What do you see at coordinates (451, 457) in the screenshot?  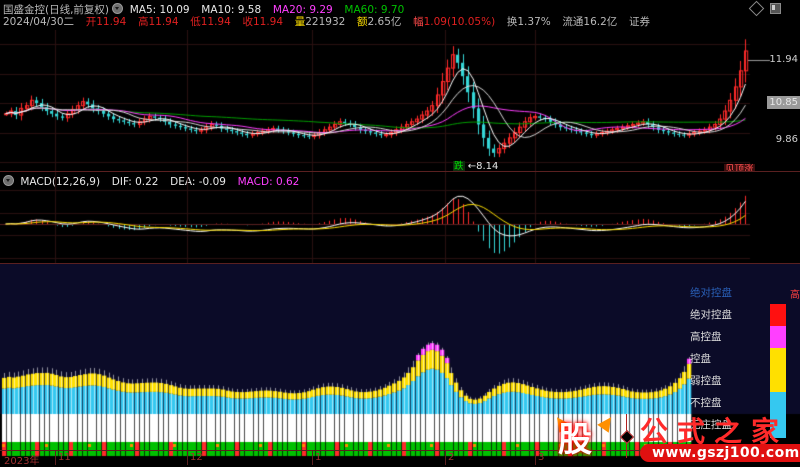 I see `x-label-4: 2` at bounding box center [451, 457].